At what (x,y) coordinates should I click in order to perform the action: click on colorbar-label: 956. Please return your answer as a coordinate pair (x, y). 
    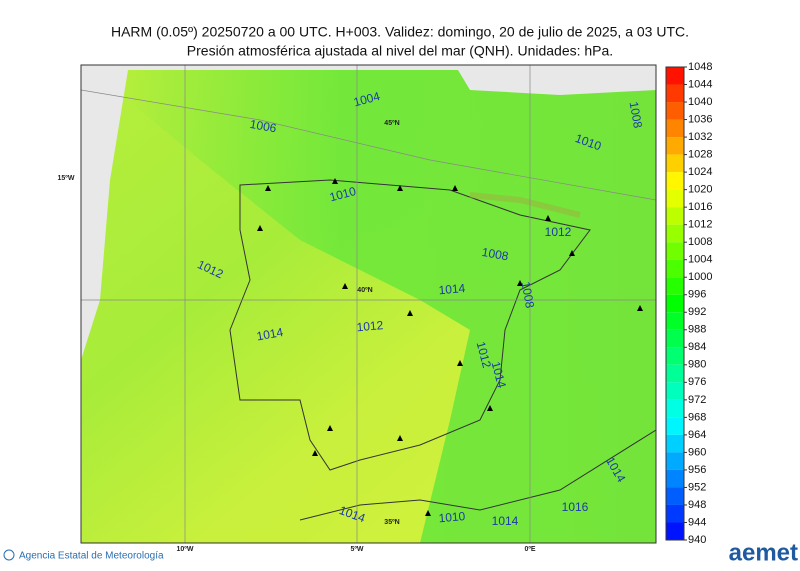
    Looking at the image, I should click on (697, 470).